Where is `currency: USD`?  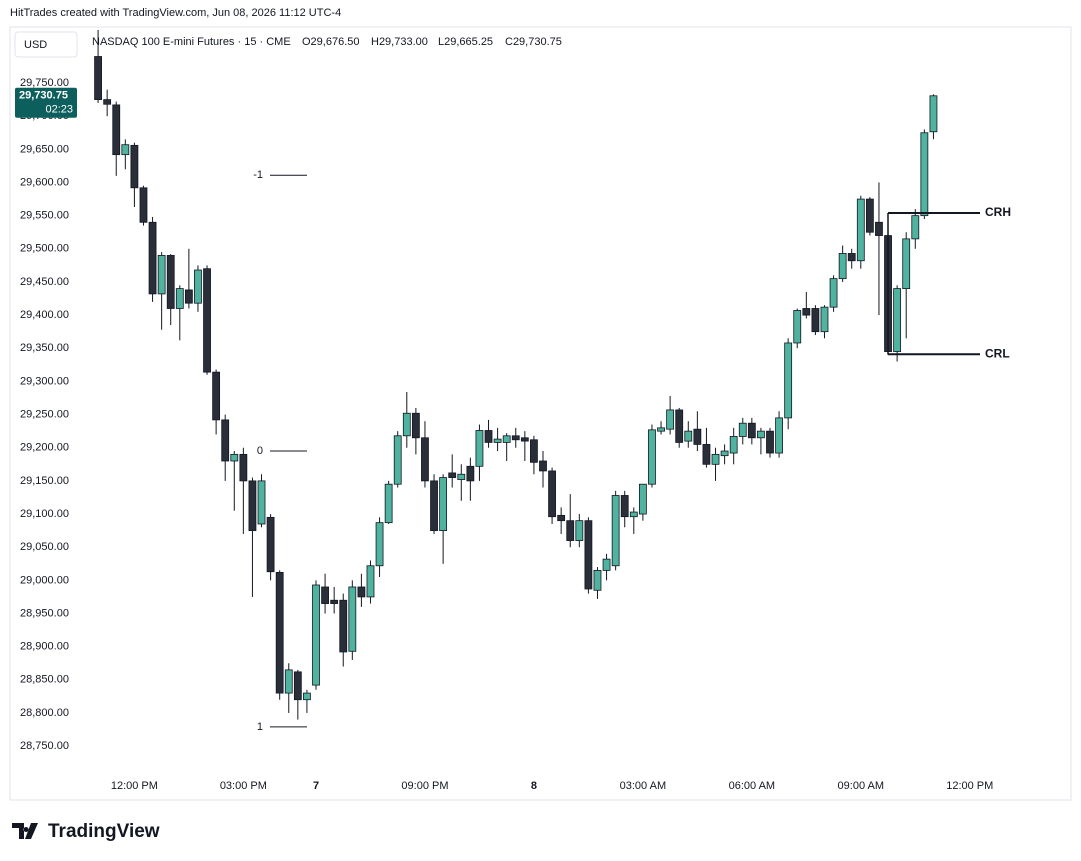
currency: USD is located at coordinates (35, 45).